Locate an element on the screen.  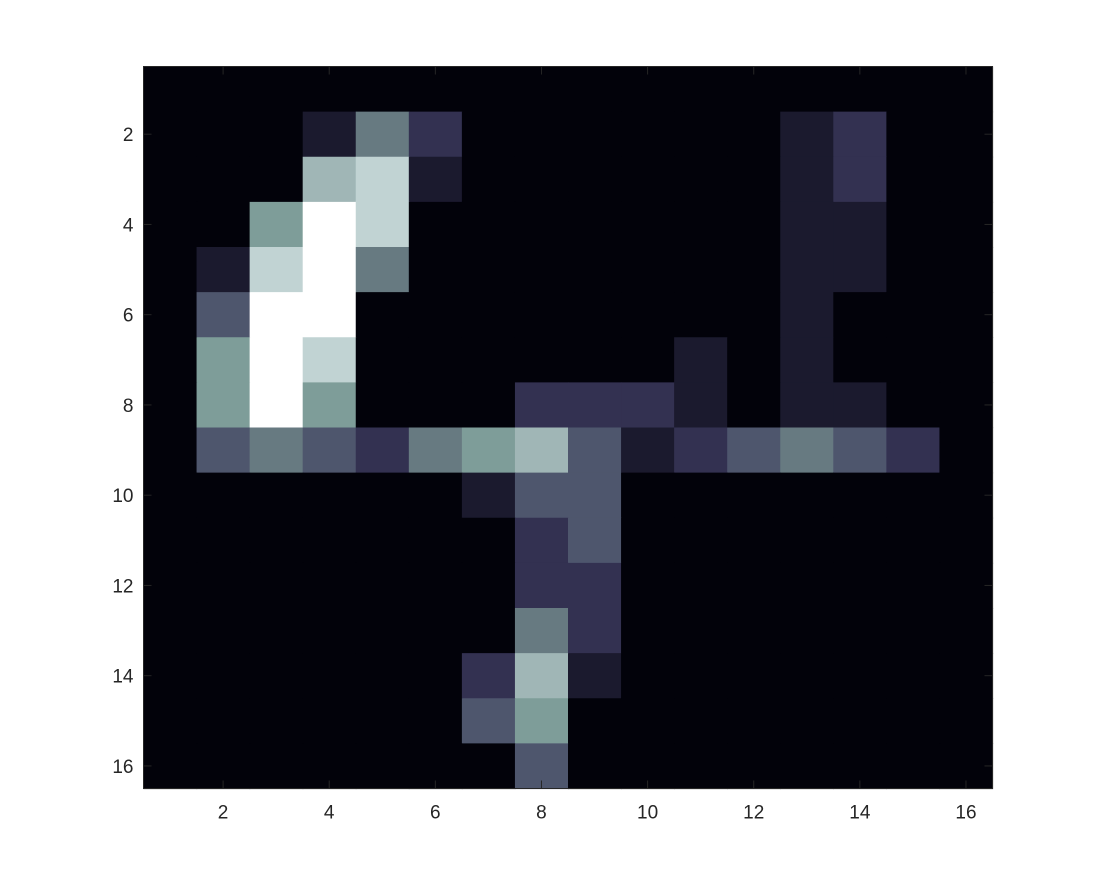
x-tick-label: 6 is located at coordinates (435, 813).